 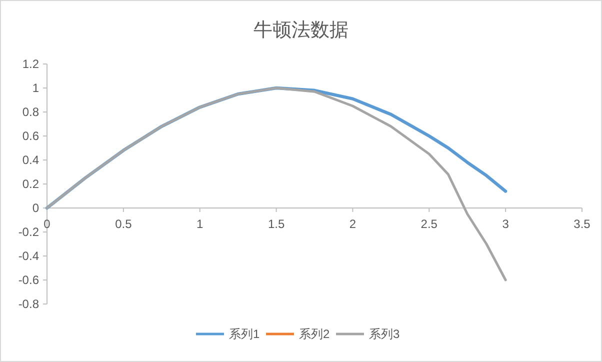 I want to click on x-tick-label: 0, so click(x=47, y=224).